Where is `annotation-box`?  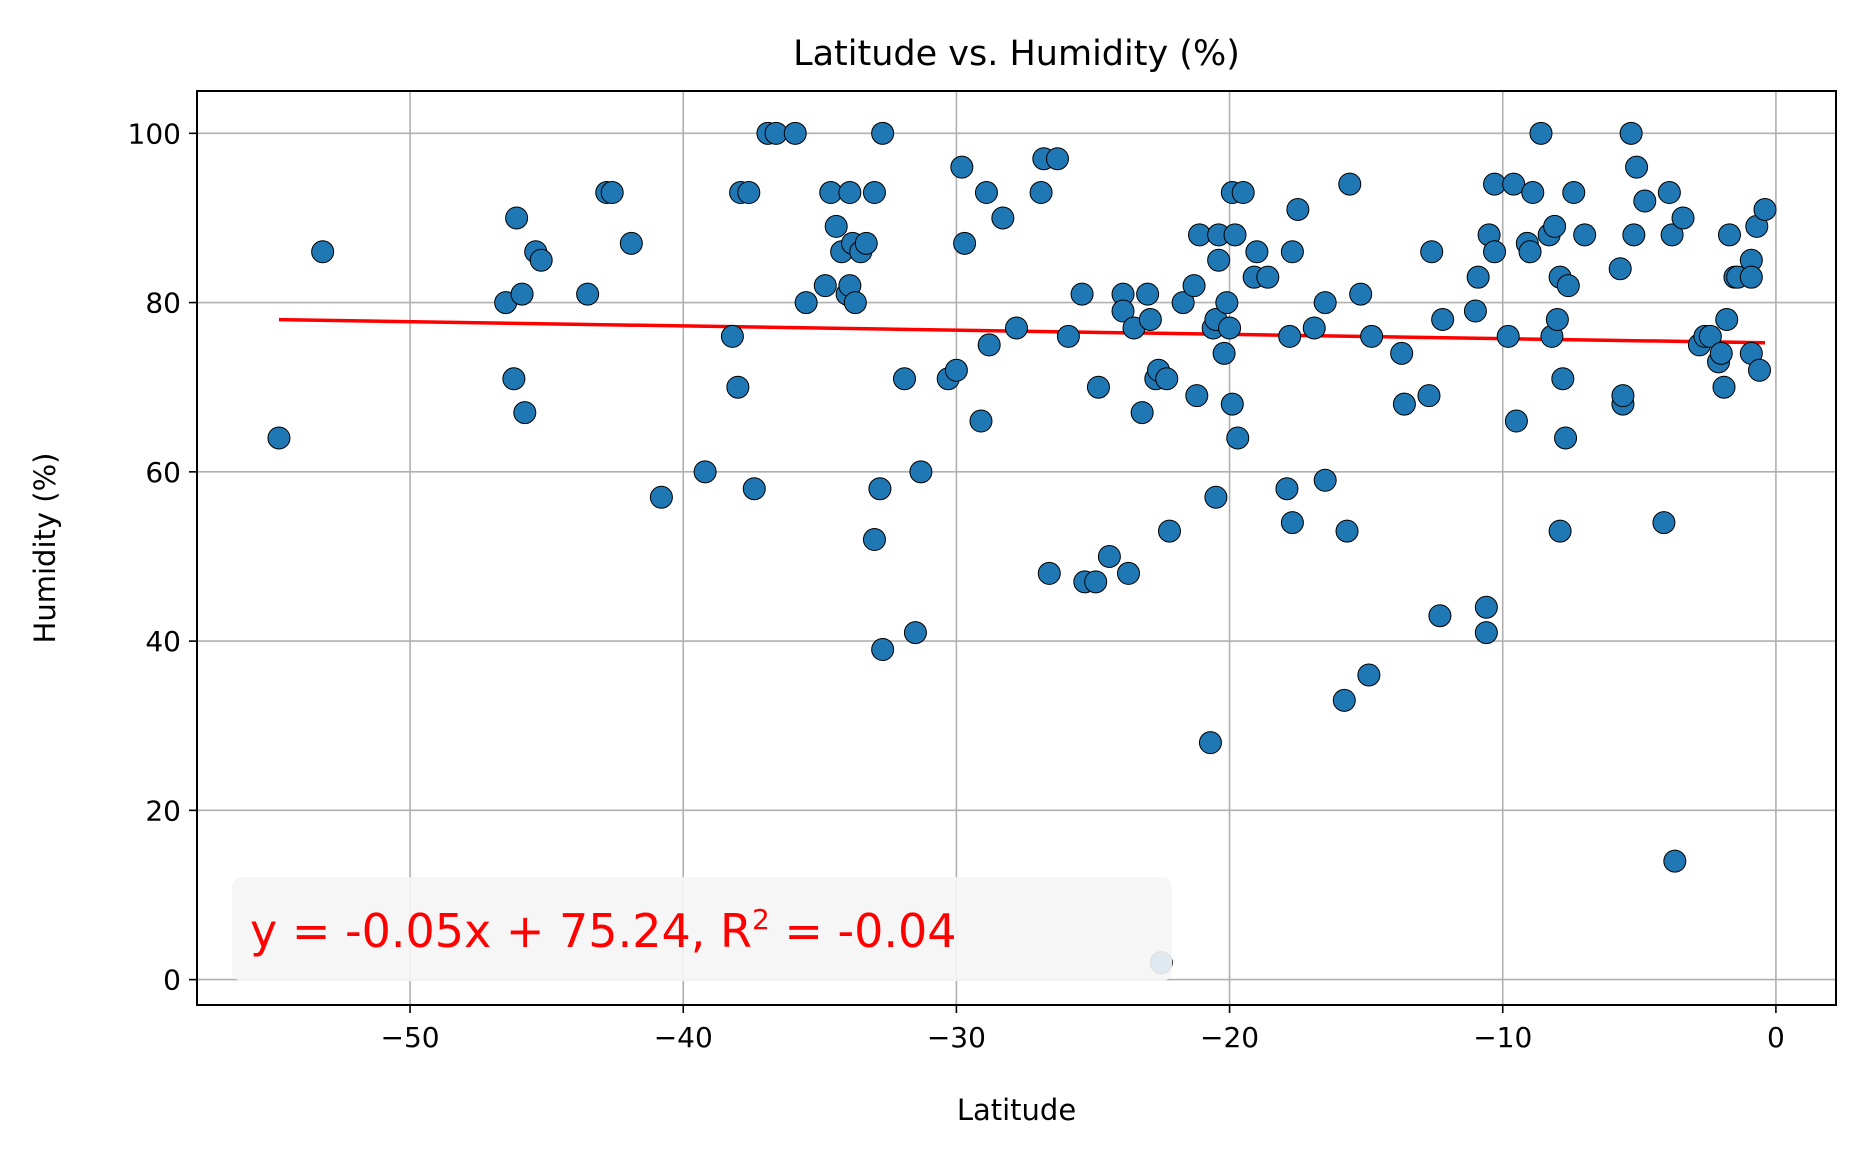 annotation-box is located at coordinates (702, 929).